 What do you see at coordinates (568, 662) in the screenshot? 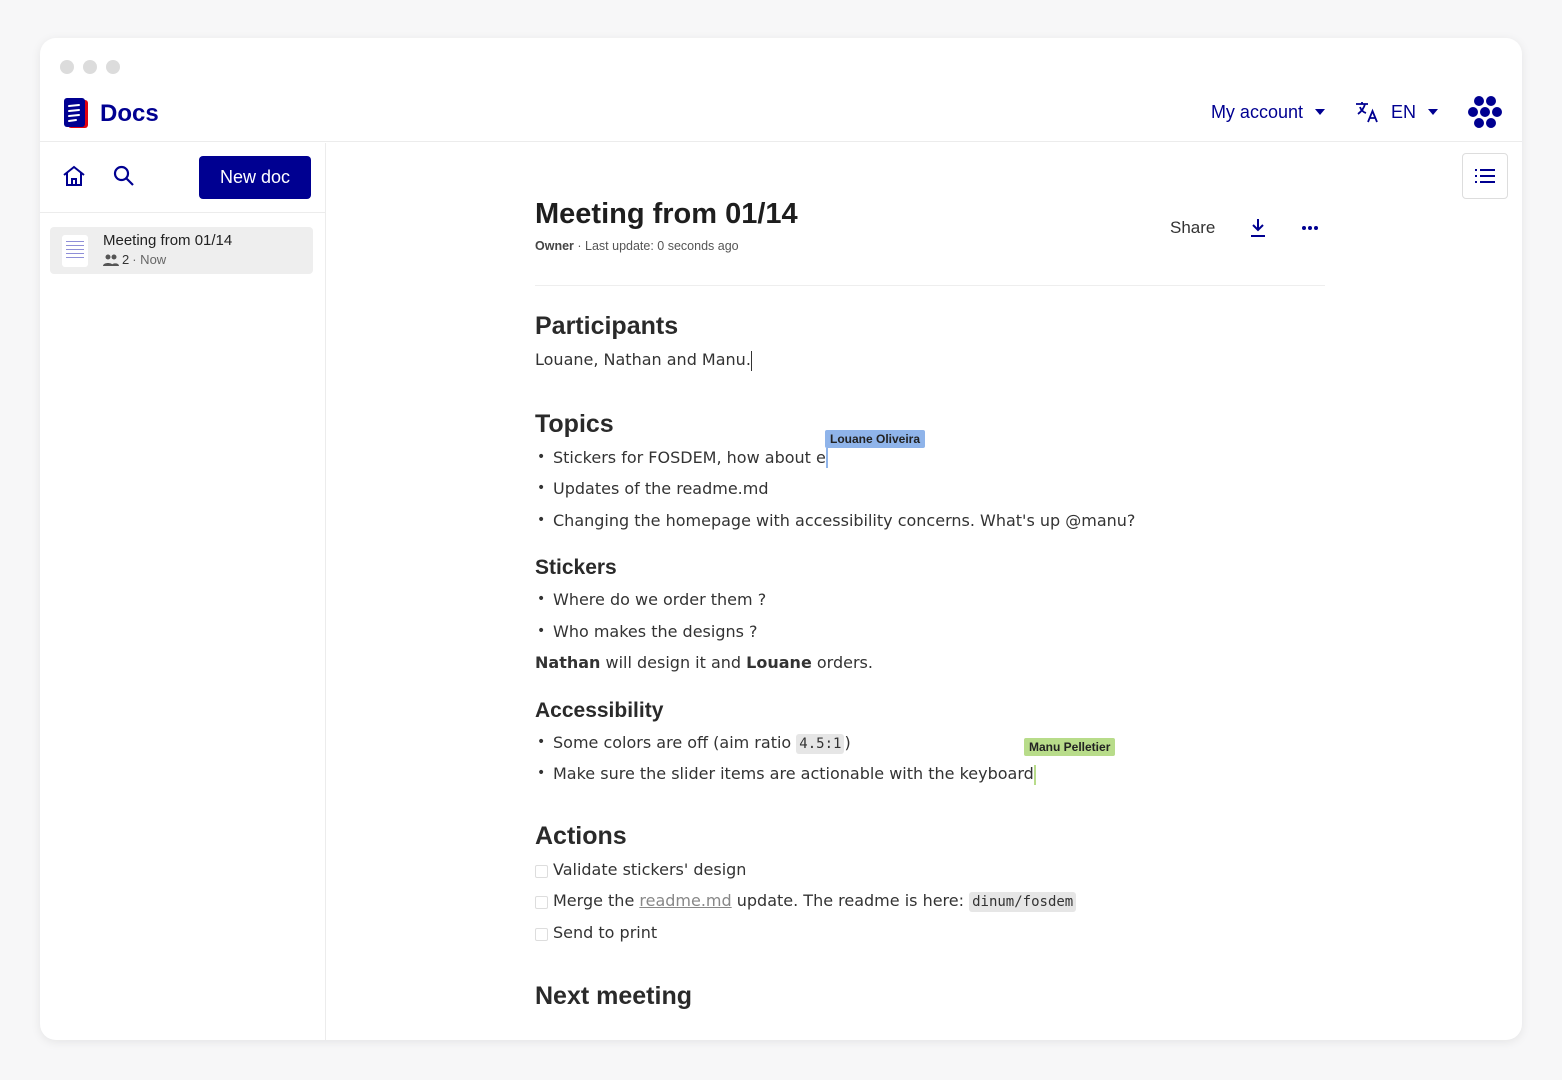
I see `bold-name: Nathan` at bounding box center [568, 662].